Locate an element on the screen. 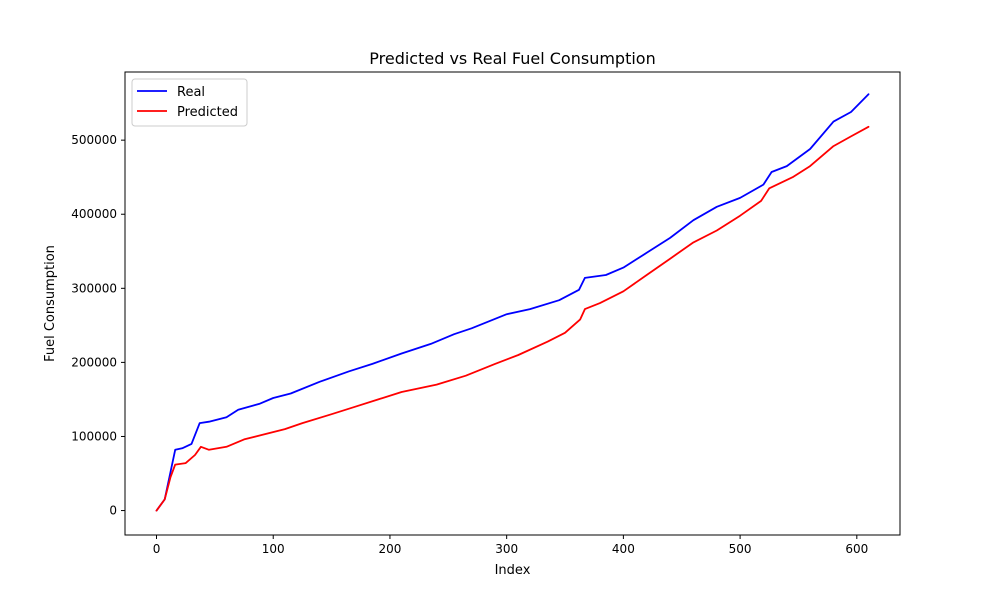 The width and height of the screenshot is (1000, 600). x-tick-label: 500 is located at coordinates (740, 549).